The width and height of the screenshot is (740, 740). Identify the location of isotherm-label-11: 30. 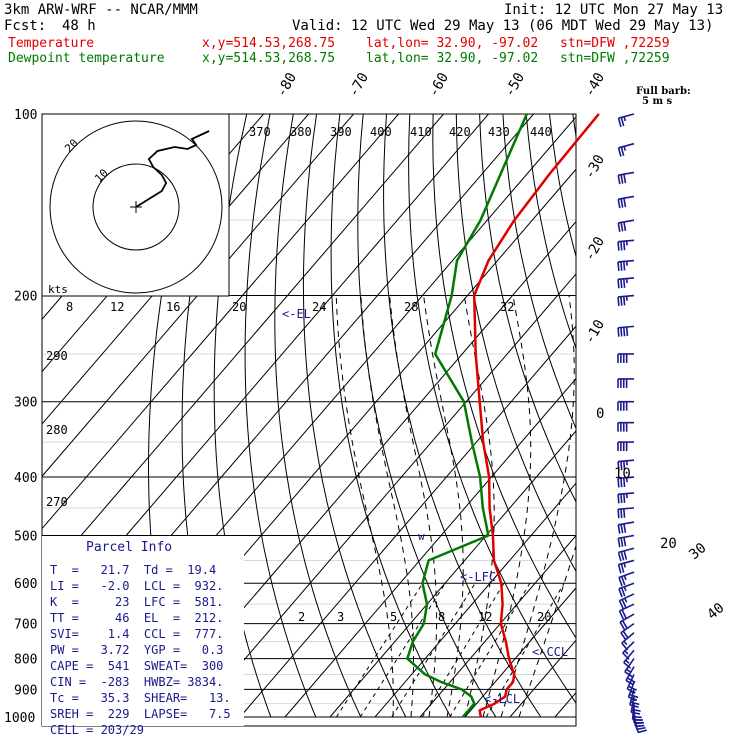
(697, 551).